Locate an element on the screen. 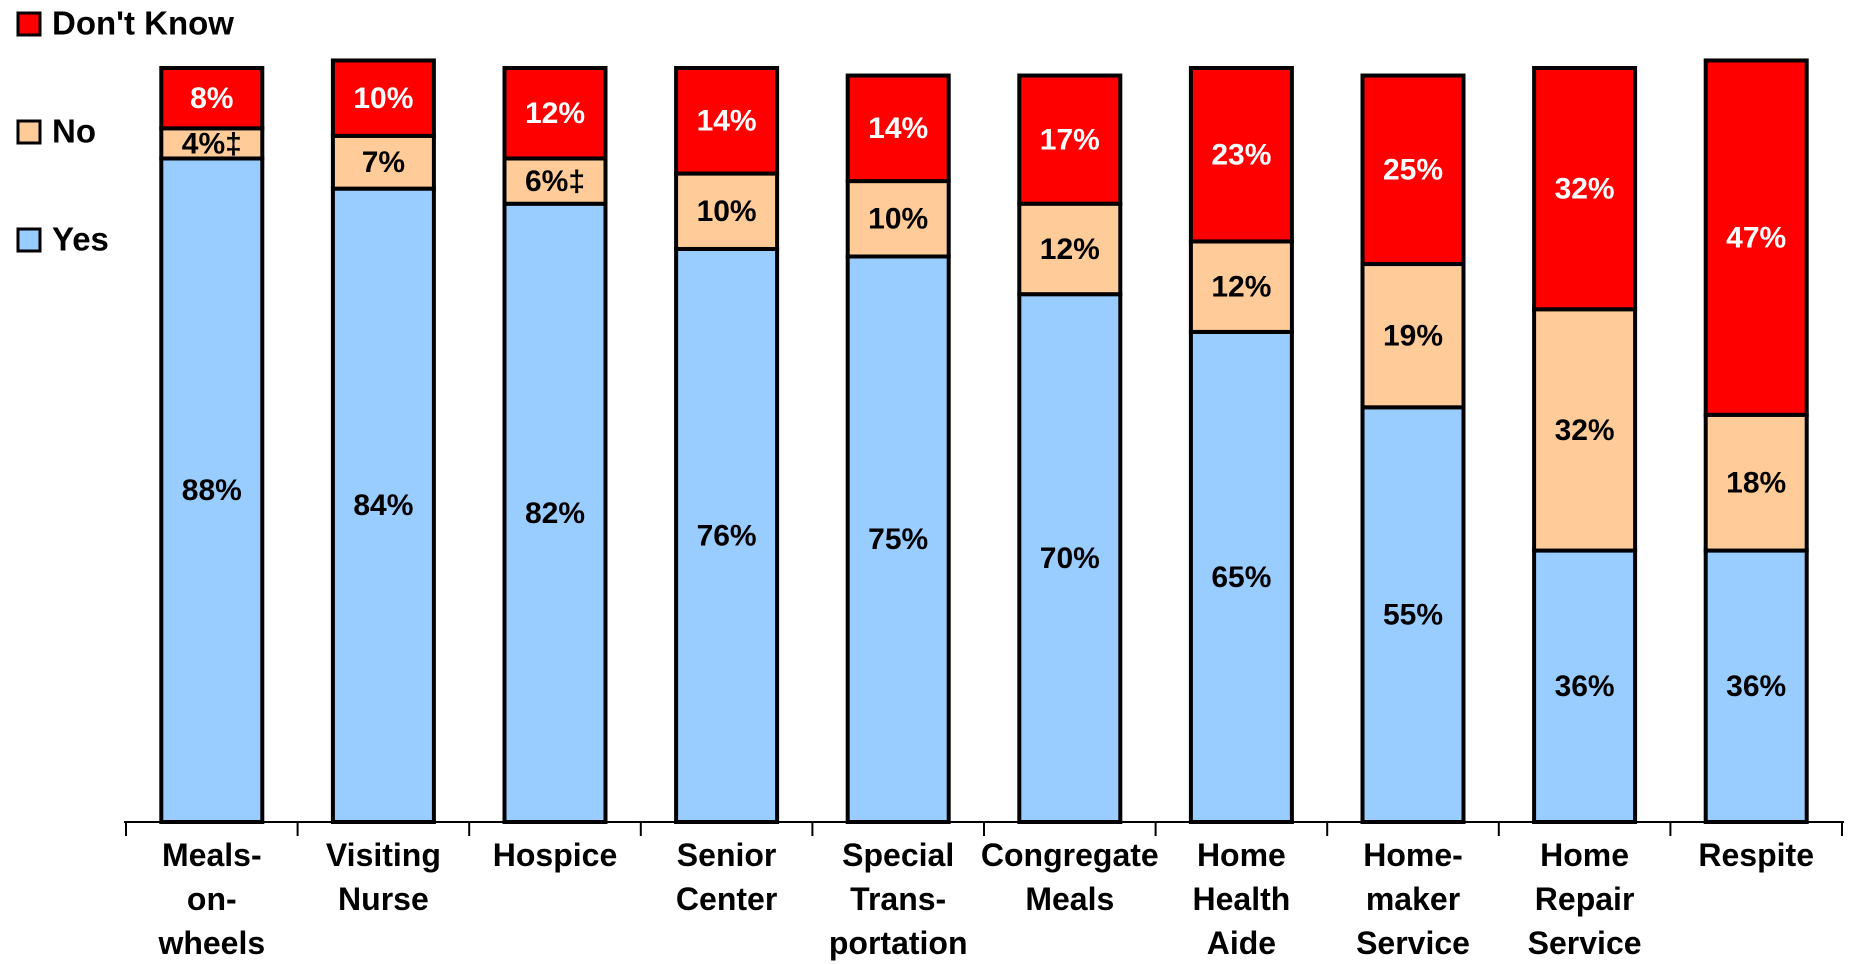 The width and height of the screenshot is (1849, 964). x-tick-label-line: wheels is located at coordinates (211, 943).